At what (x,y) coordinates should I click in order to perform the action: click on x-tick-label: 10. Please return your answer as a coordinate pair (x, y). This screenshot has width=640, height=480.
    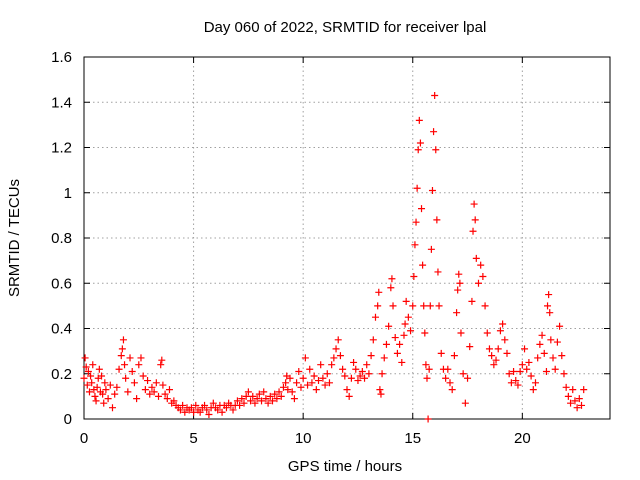
    Looking at the image, I should click on (303, 438).